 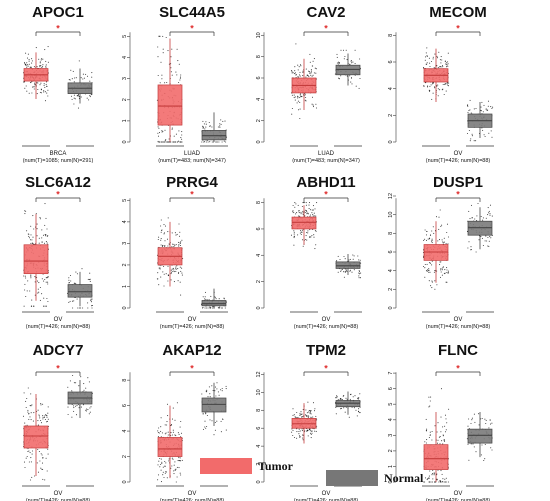 I want to click on count-label: (num(T)=1085; num(N)=291), so click(x=58, y=161).